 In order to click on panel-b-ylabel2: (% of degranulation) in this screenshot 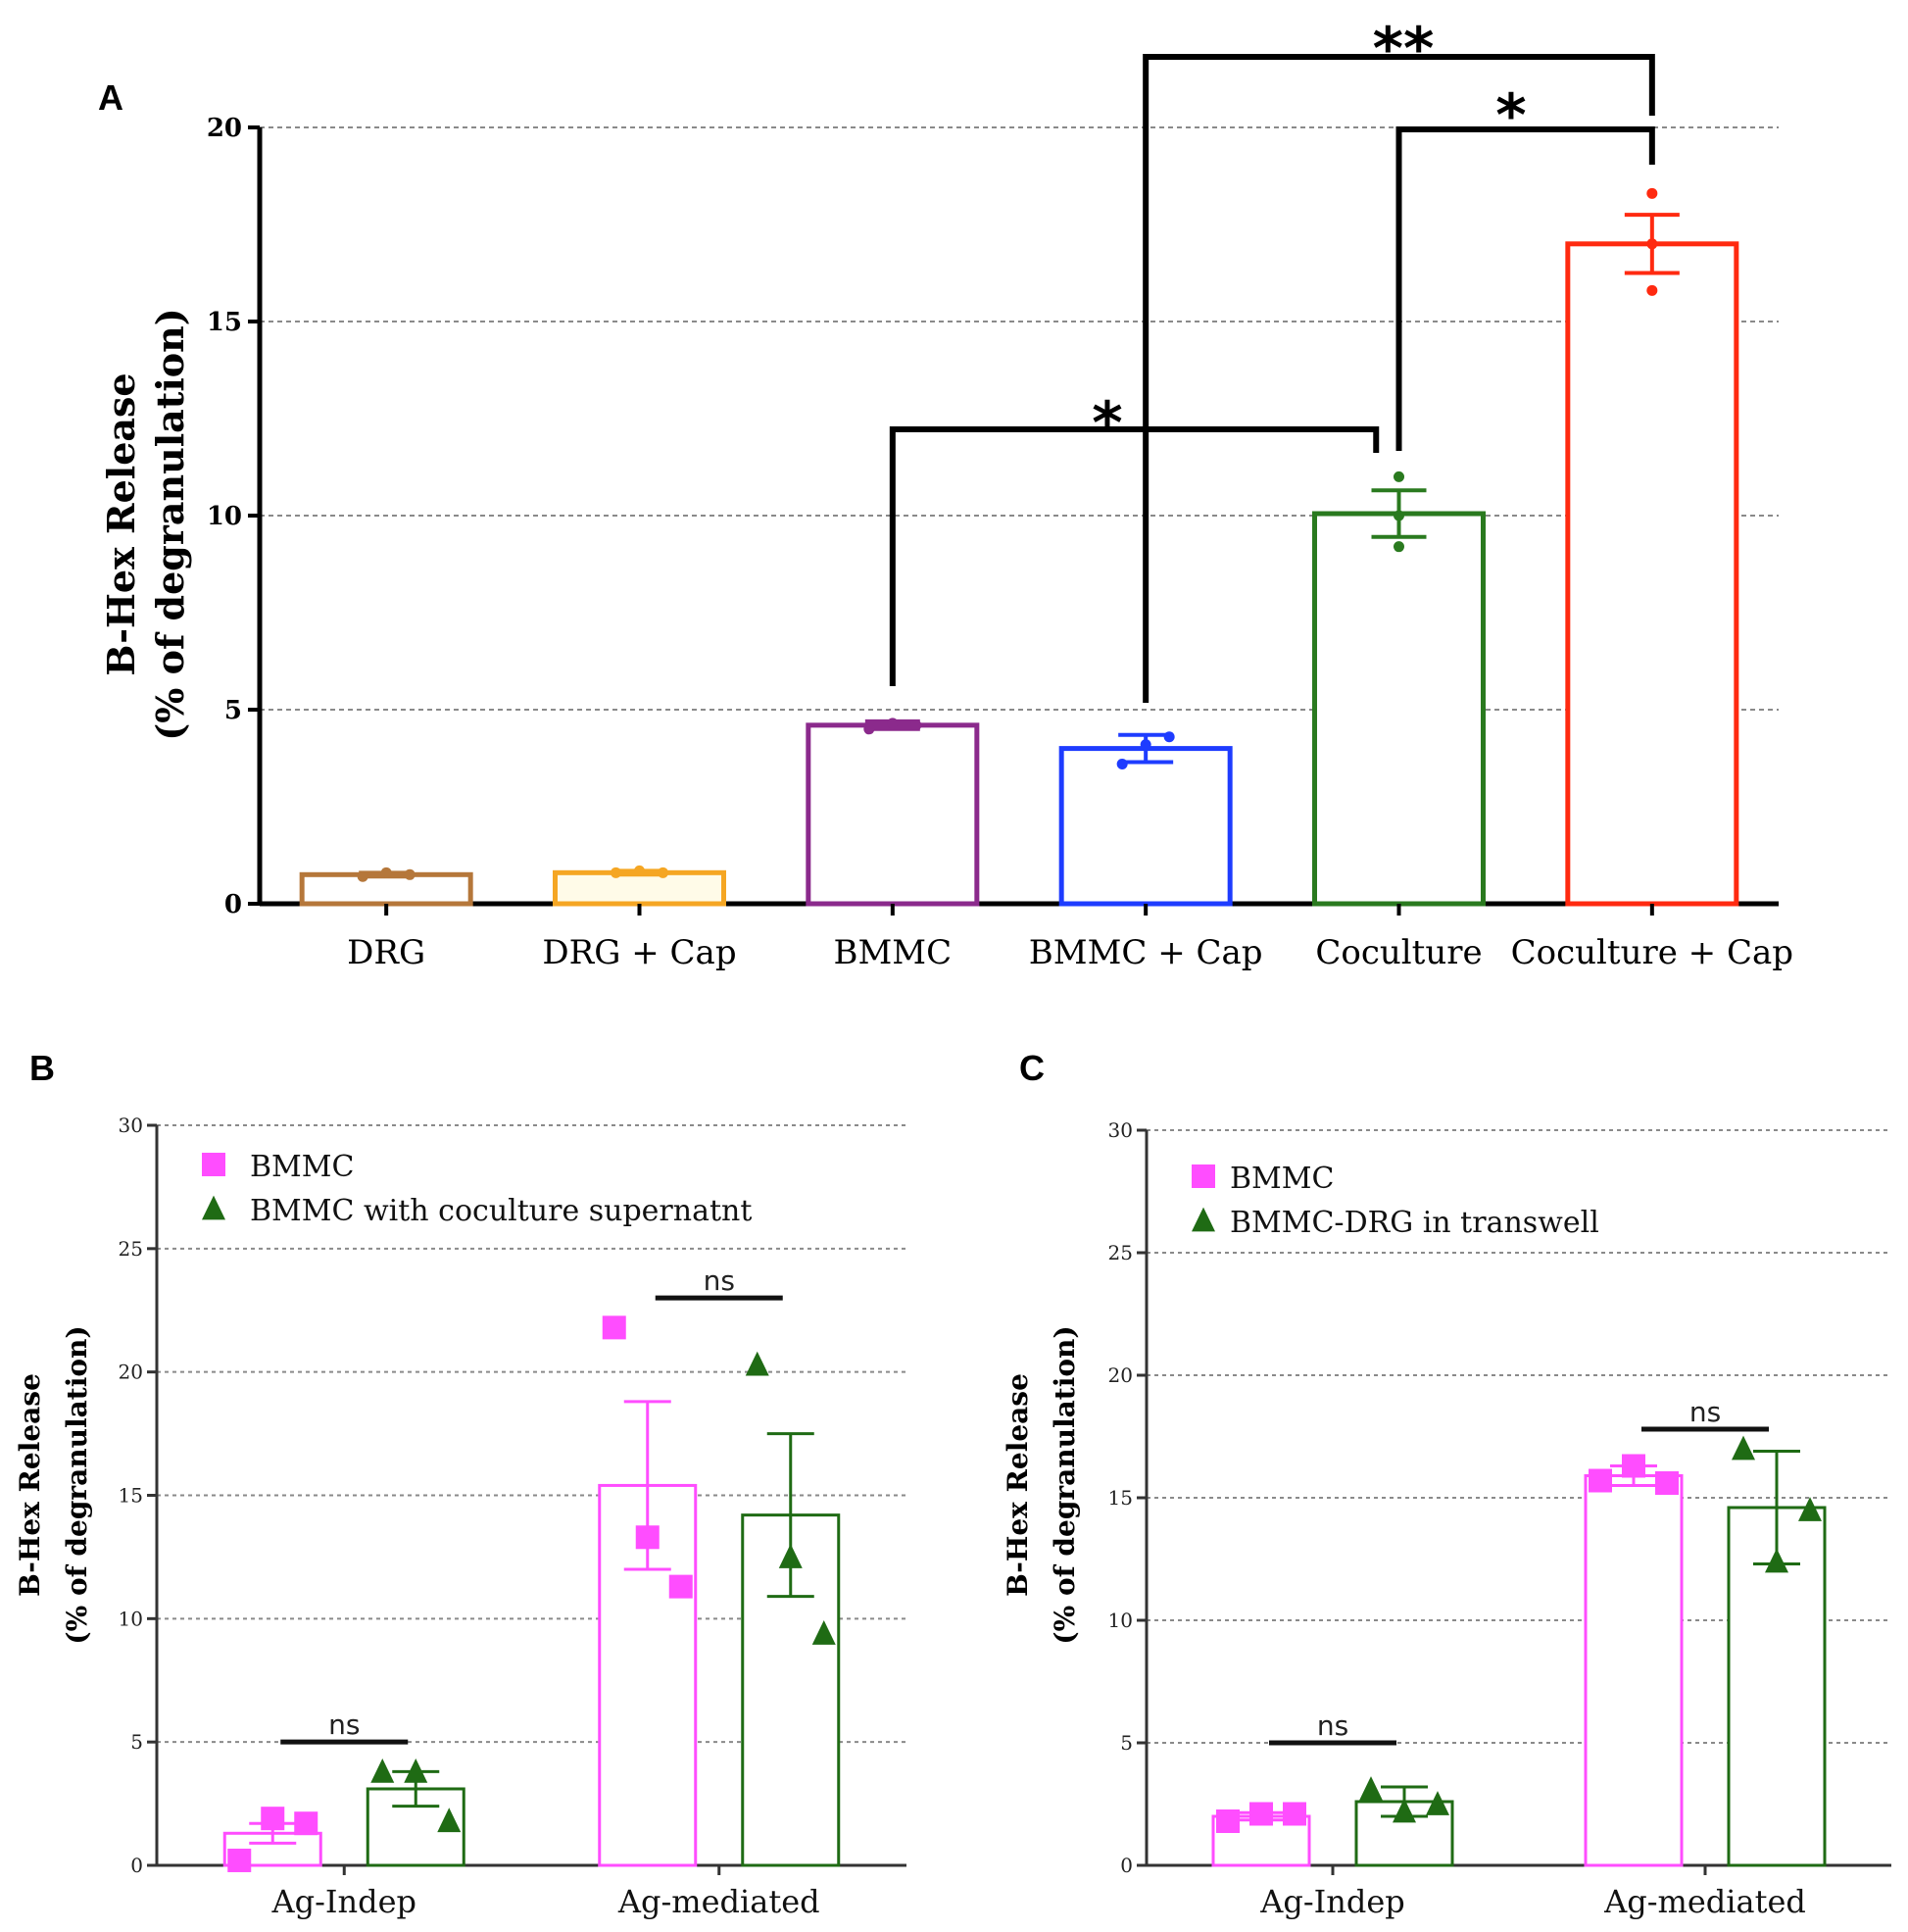, I will do `click(77, 1484)`.